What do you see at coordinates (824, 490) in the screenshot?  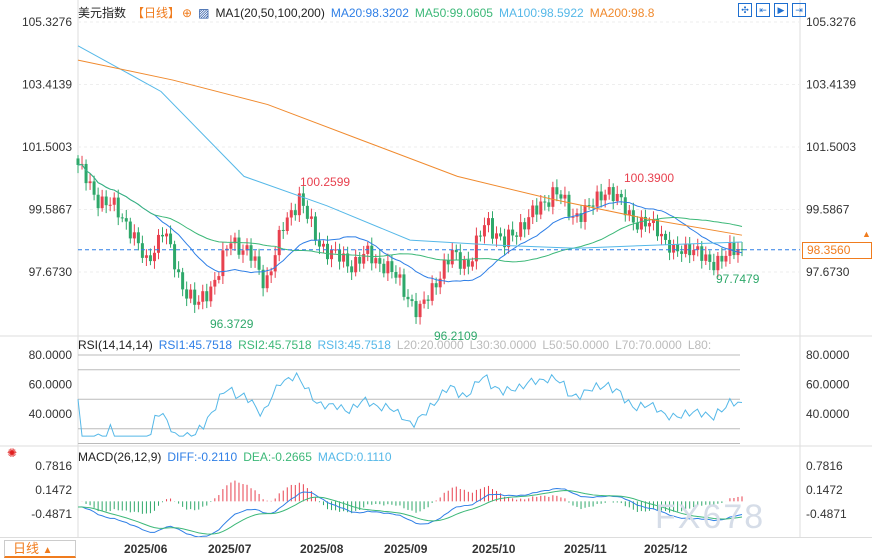 I see `macd-tick-right: 0.1472` at bounding box center [824, 490].